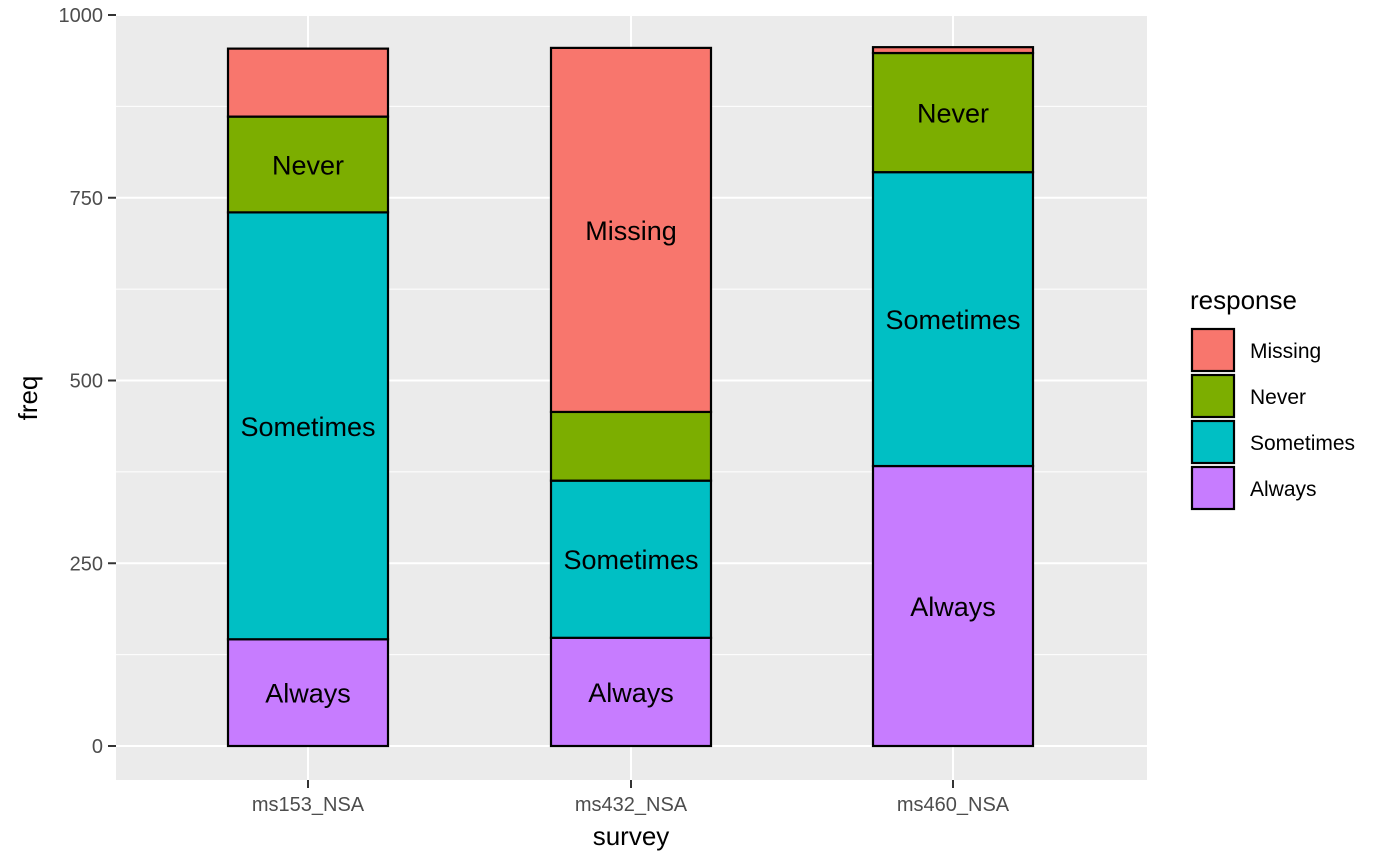  Describe the element at coordinates (1278, 397) in the screenshot. I see `legend-label-never: Never` at that location.